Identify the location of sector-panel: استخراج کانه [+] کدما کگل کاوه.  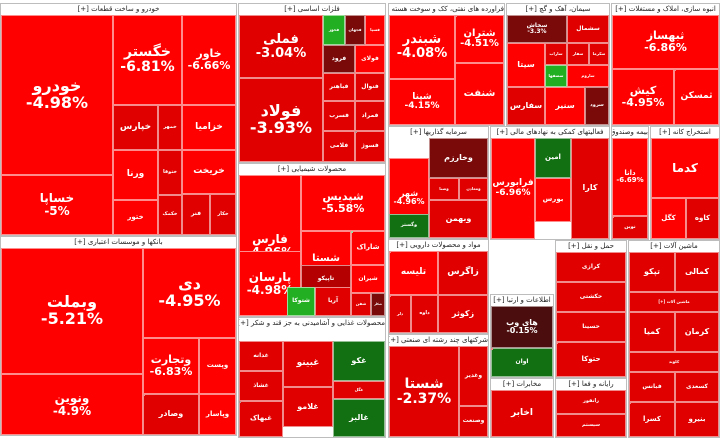
(685, 183).